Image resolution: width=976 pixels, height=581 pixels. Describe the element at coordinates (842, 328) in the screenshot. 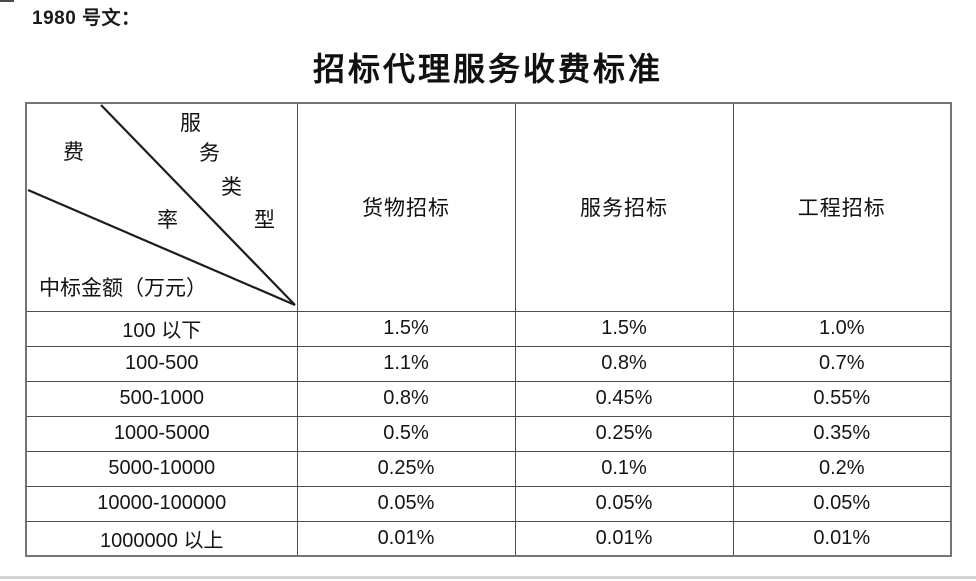

I see `rate-cell: 1.0%` at that location.